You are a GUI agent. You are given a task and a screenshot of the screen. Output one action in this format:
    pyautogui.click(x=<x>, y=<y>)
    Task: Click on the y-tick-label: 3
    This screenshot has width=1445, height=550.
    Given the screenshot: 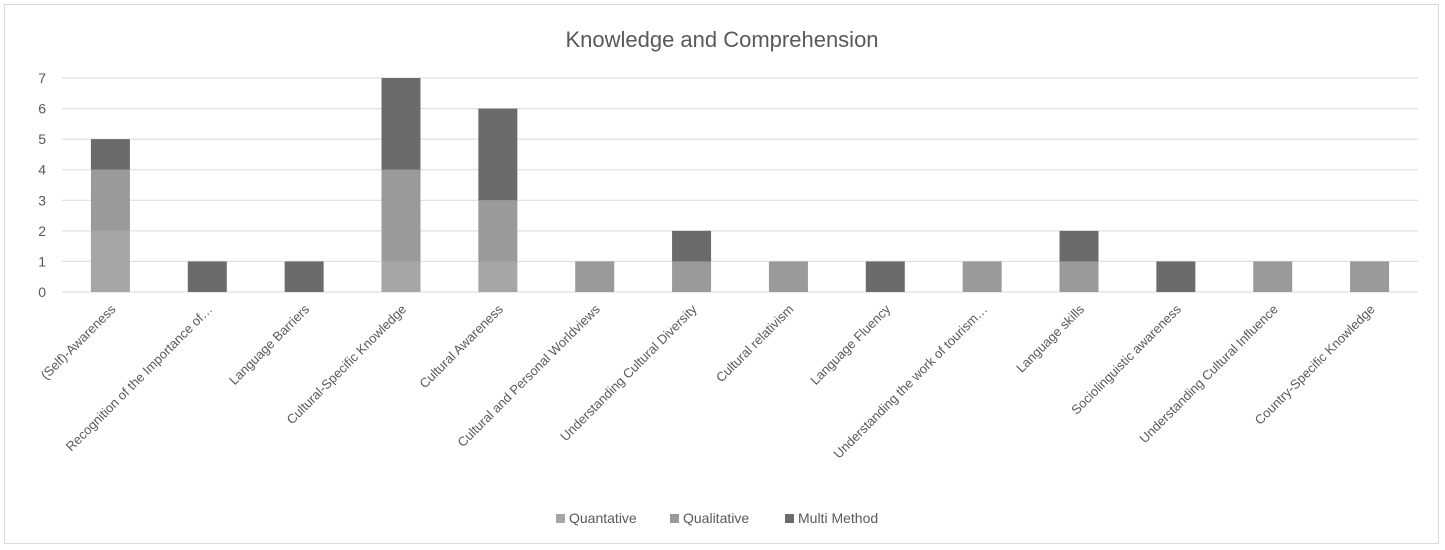 What is the action you would take?
    pyautogui.click(x=42, y=200)
    